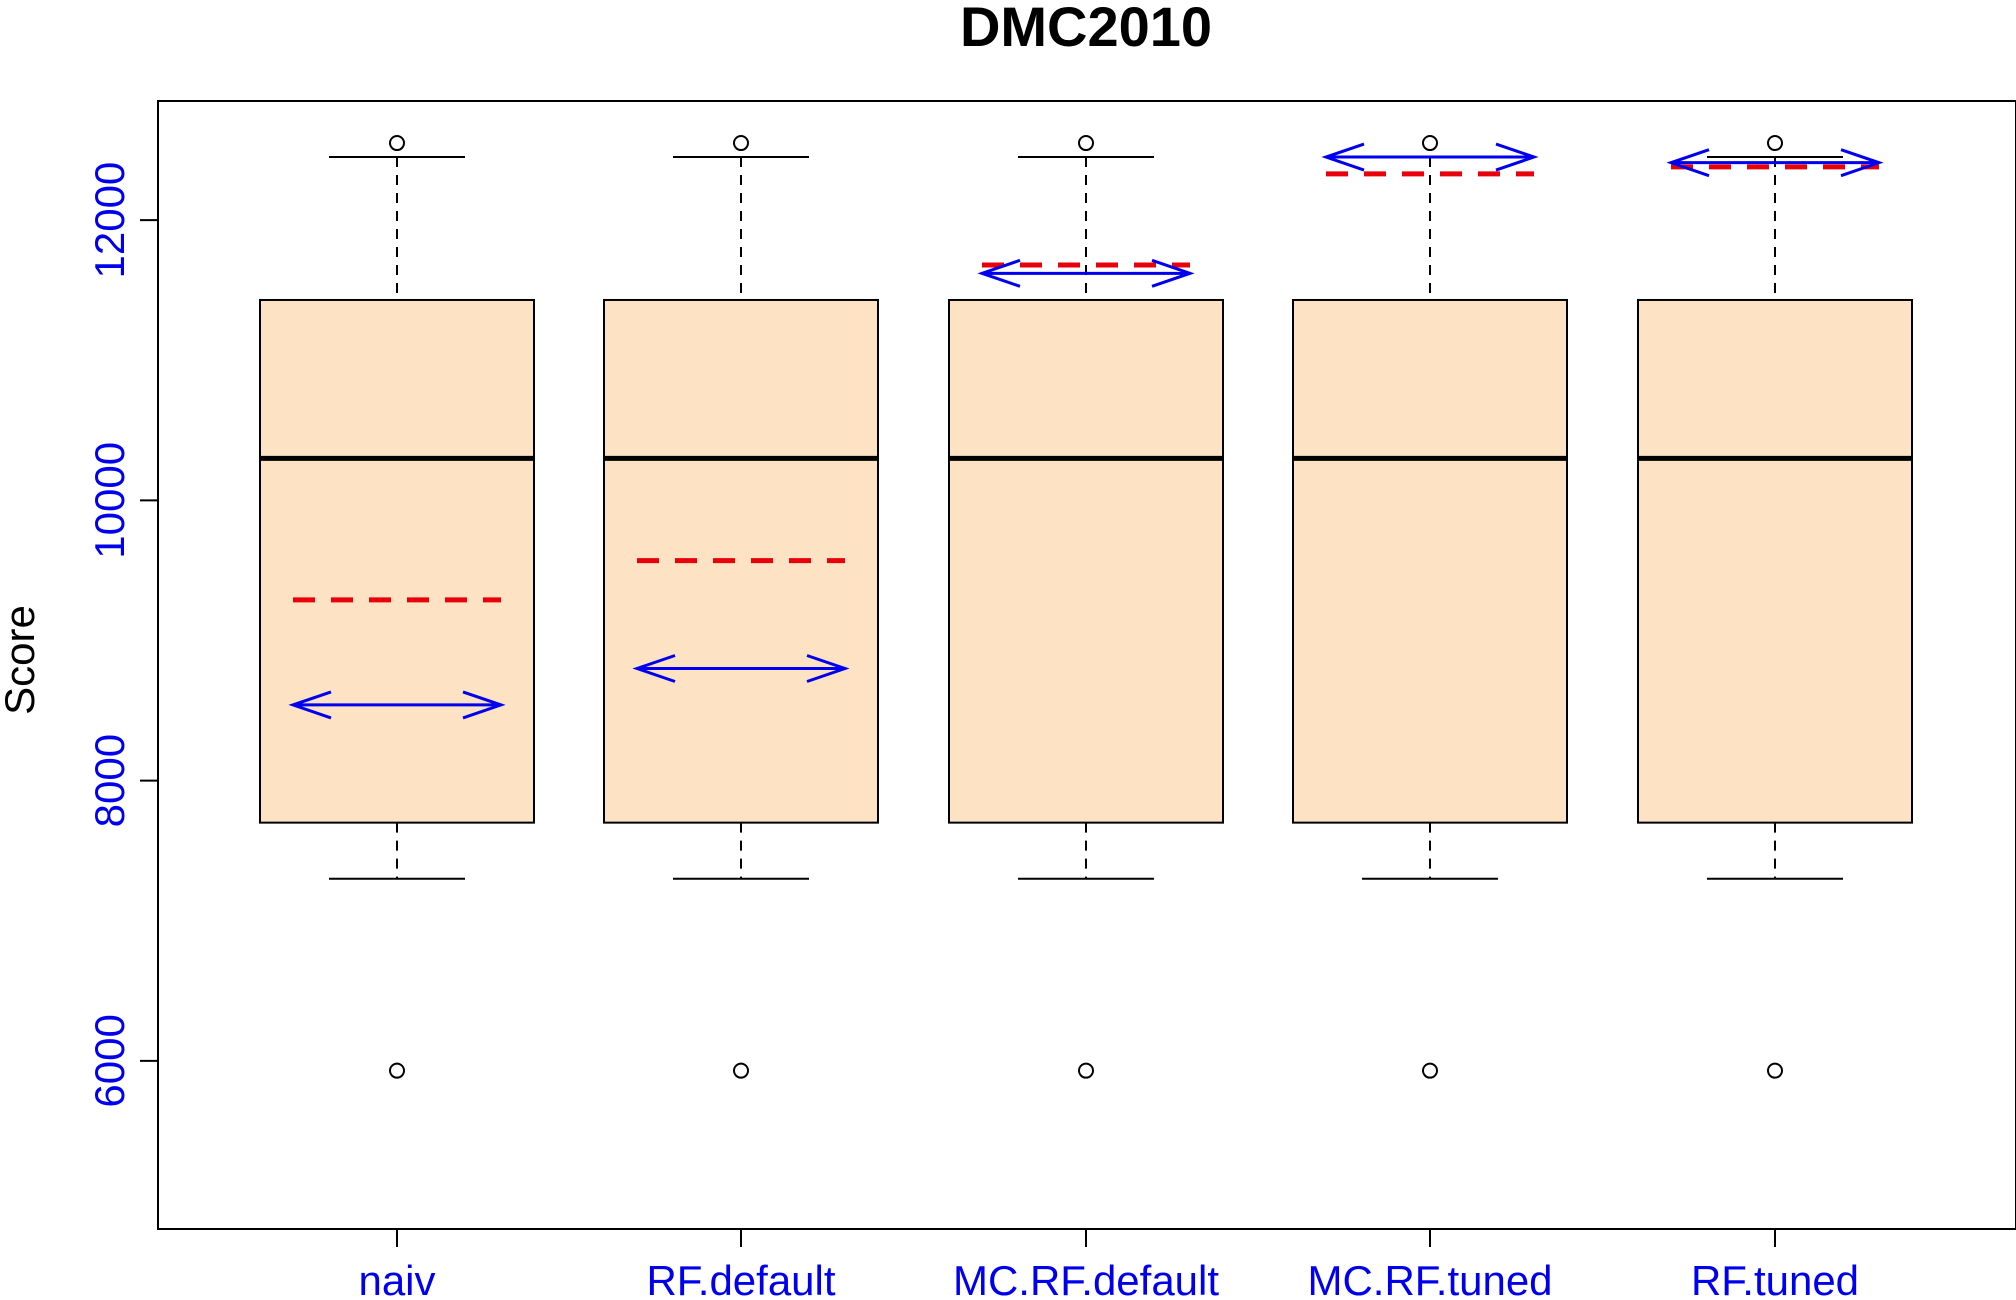  Describe the element at coordinates (740, 1278) in the screenshot. I see `x-tick-label: RF.default` at that location.